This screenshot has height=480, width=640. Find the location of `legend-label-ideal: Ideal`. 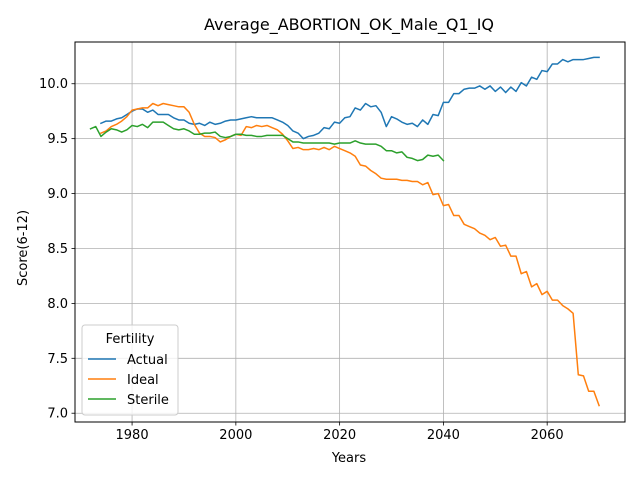

legend-label-ideal: Ideal is located at coordinates (143, 380).